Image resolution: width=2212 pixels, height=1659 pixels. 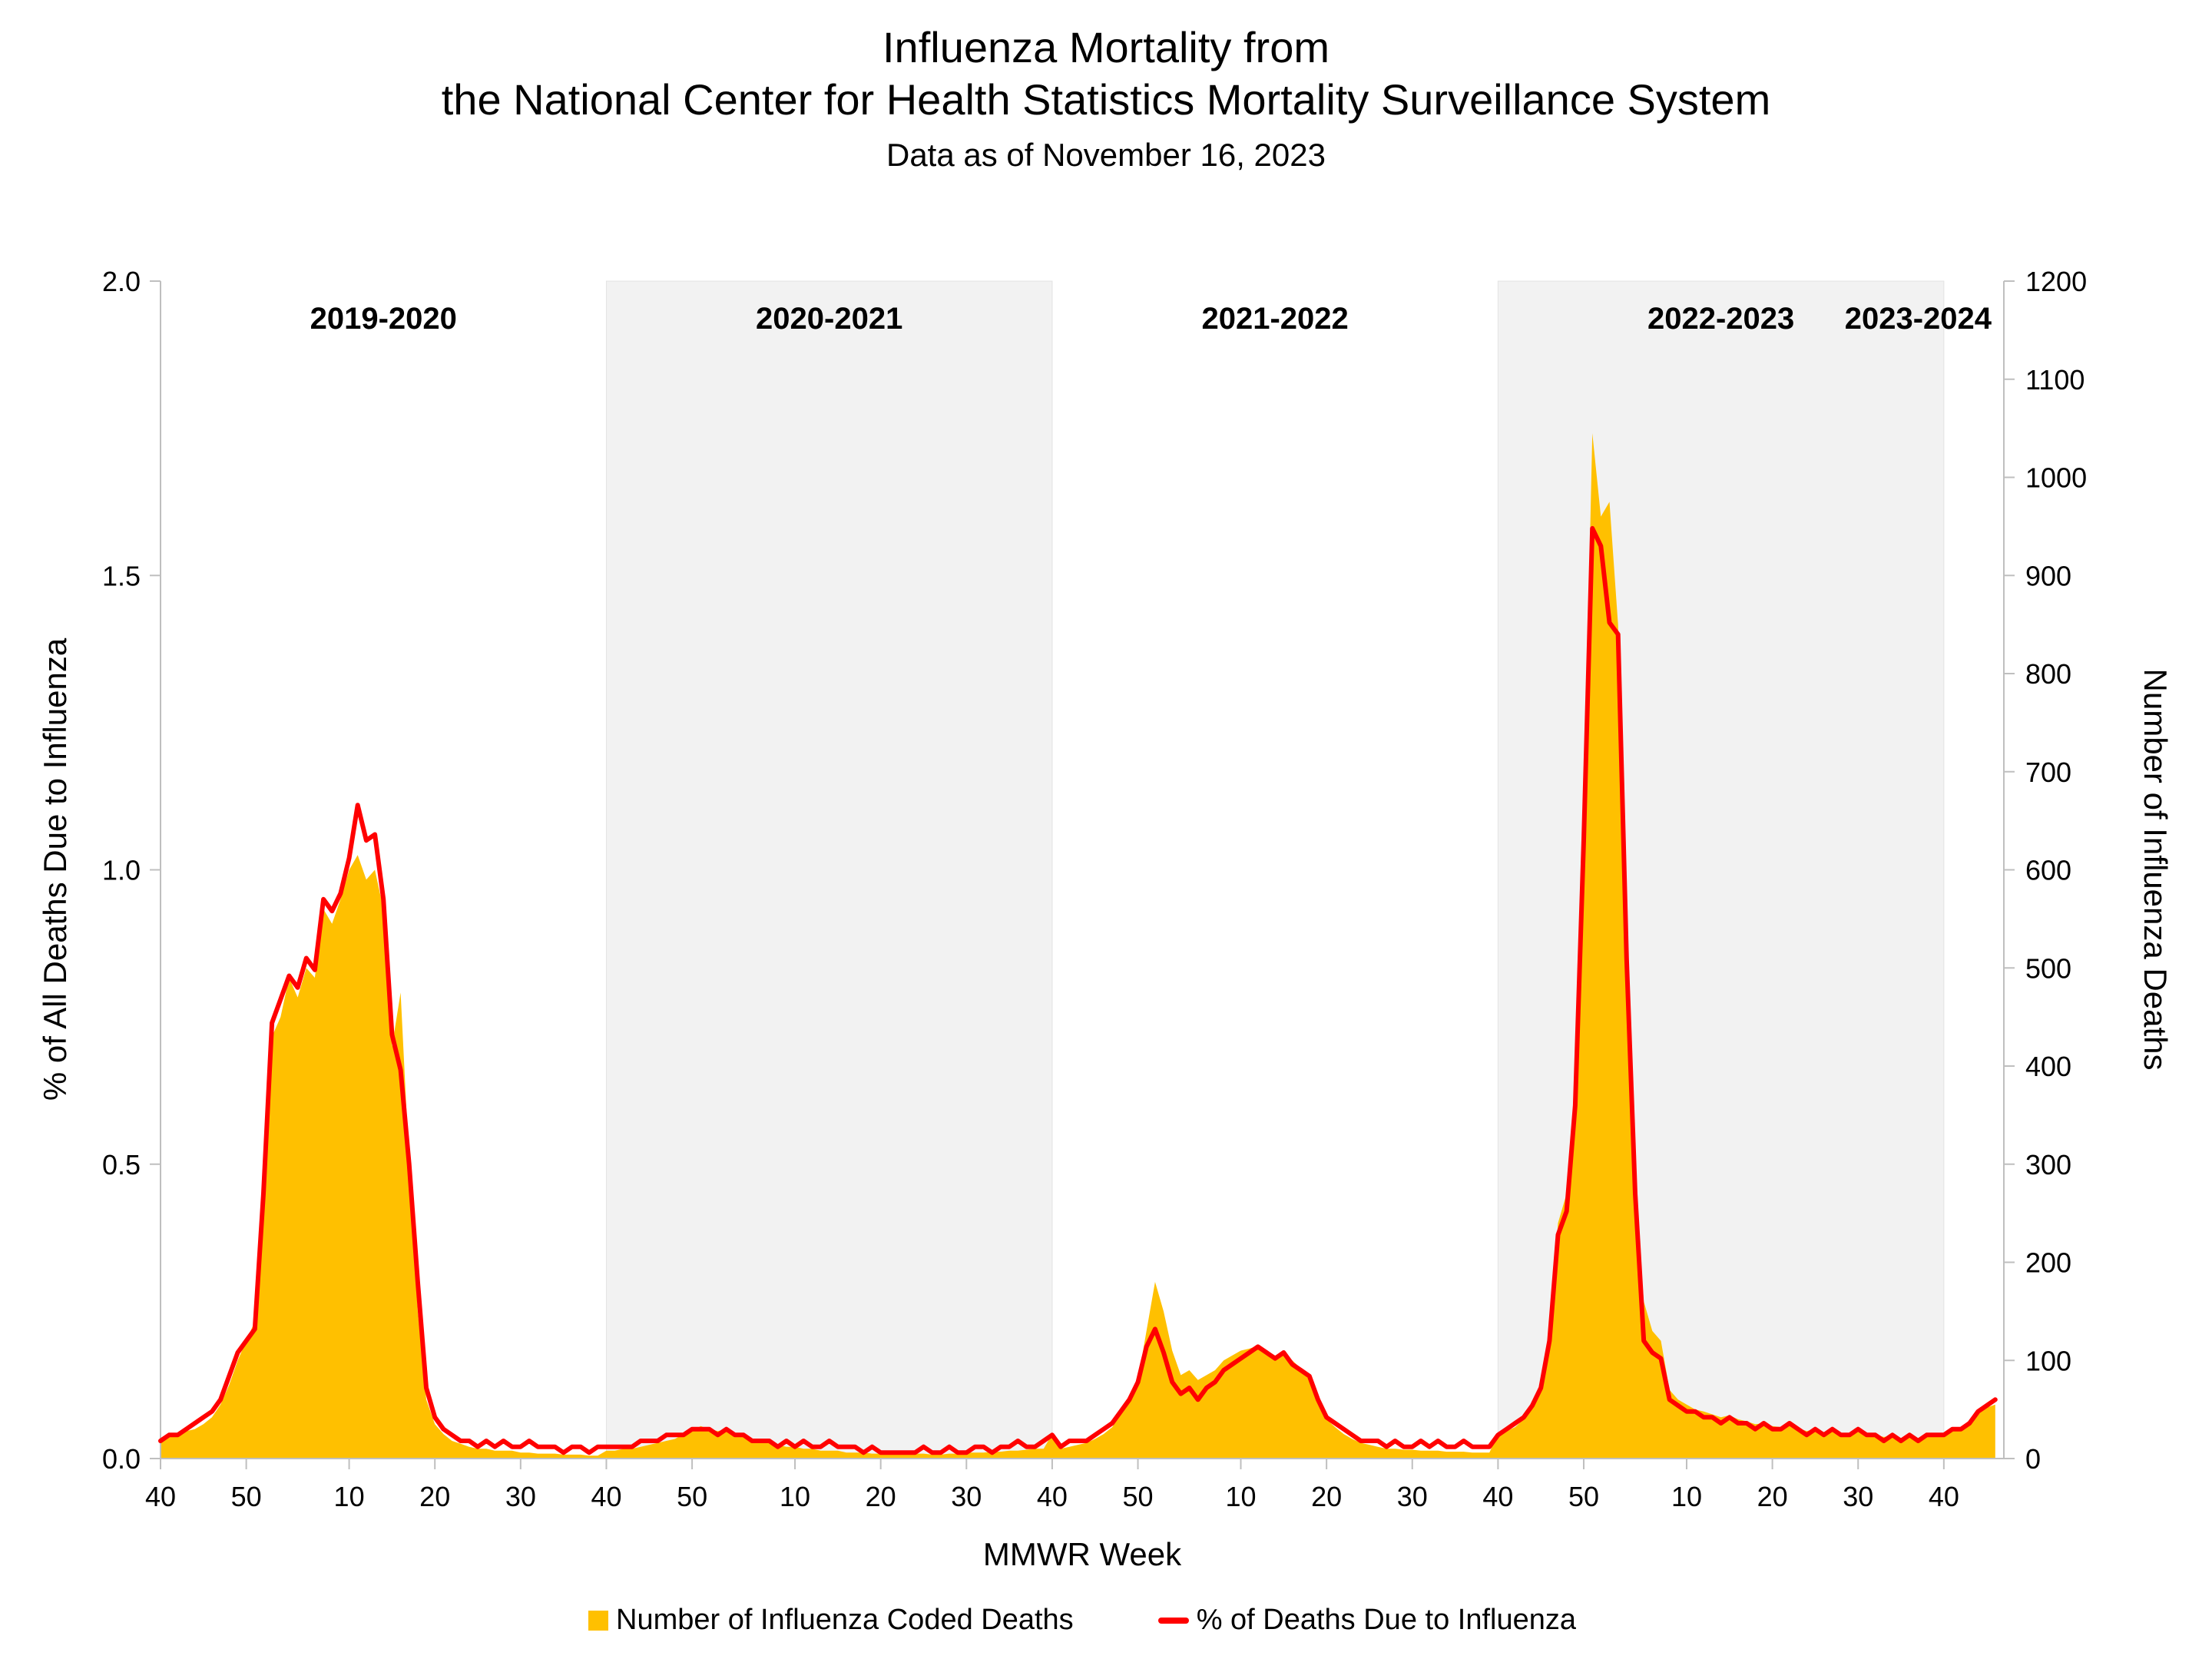 What do you see at coordinates (2048, 1067) in the screenshot?
I see `right-tick-label: 400` at bounding box center [2048, 1067].